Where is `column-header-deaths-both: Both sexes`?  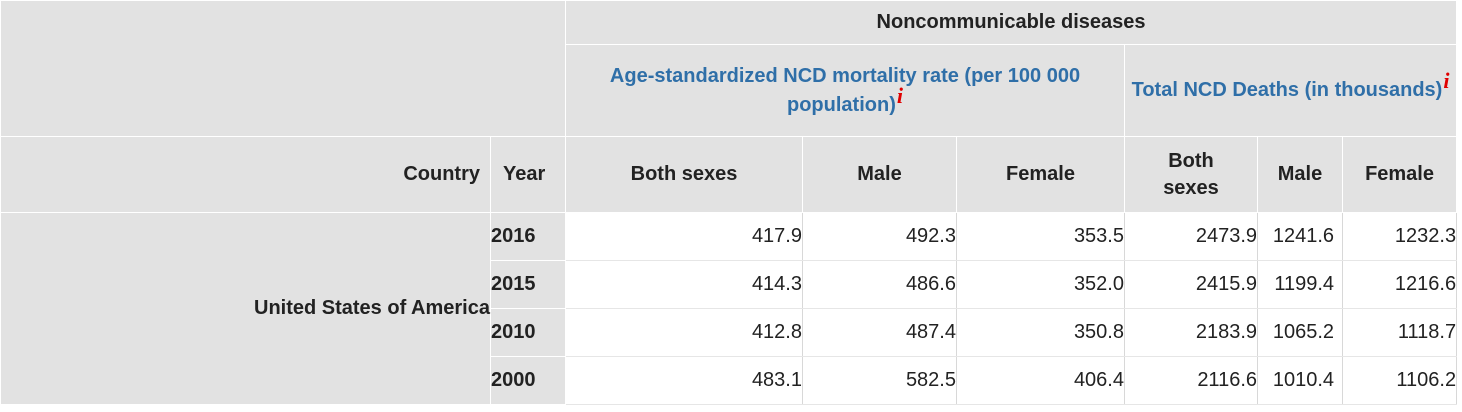 column-header-deaths-both: Both sexes is located at coordinates (1191, 174).